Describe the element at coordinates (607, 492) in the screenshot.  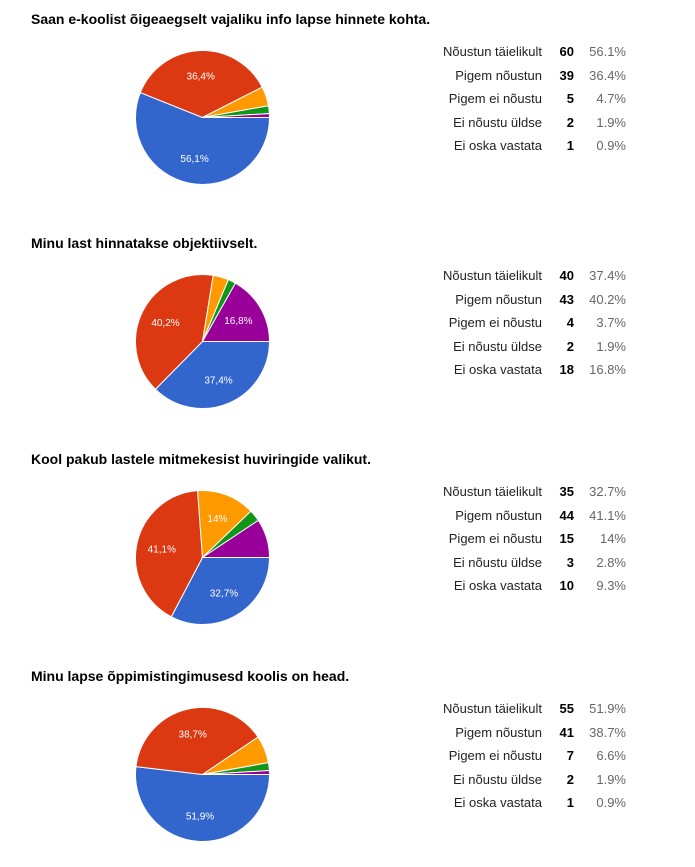
I see `answer-percent: 32.7%` at that location.